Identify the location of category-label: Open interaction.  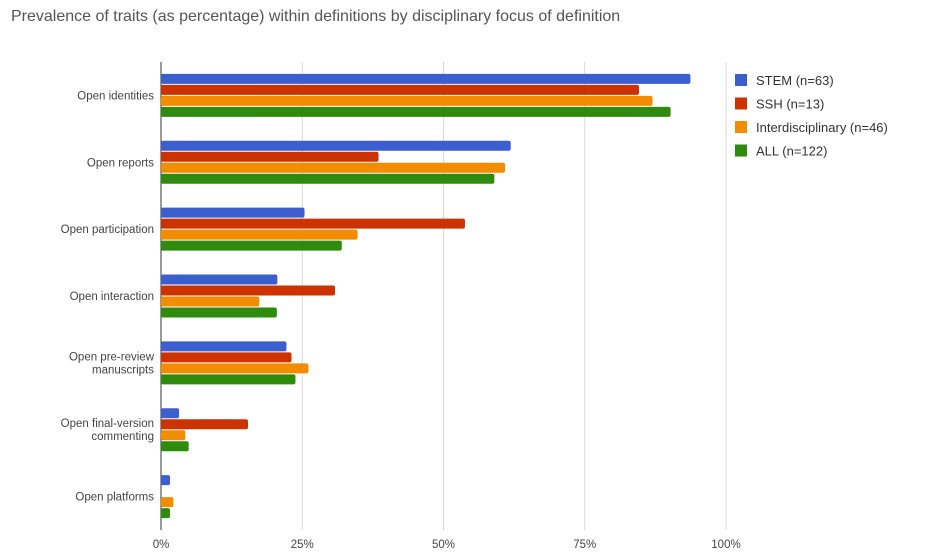
(112, 297).